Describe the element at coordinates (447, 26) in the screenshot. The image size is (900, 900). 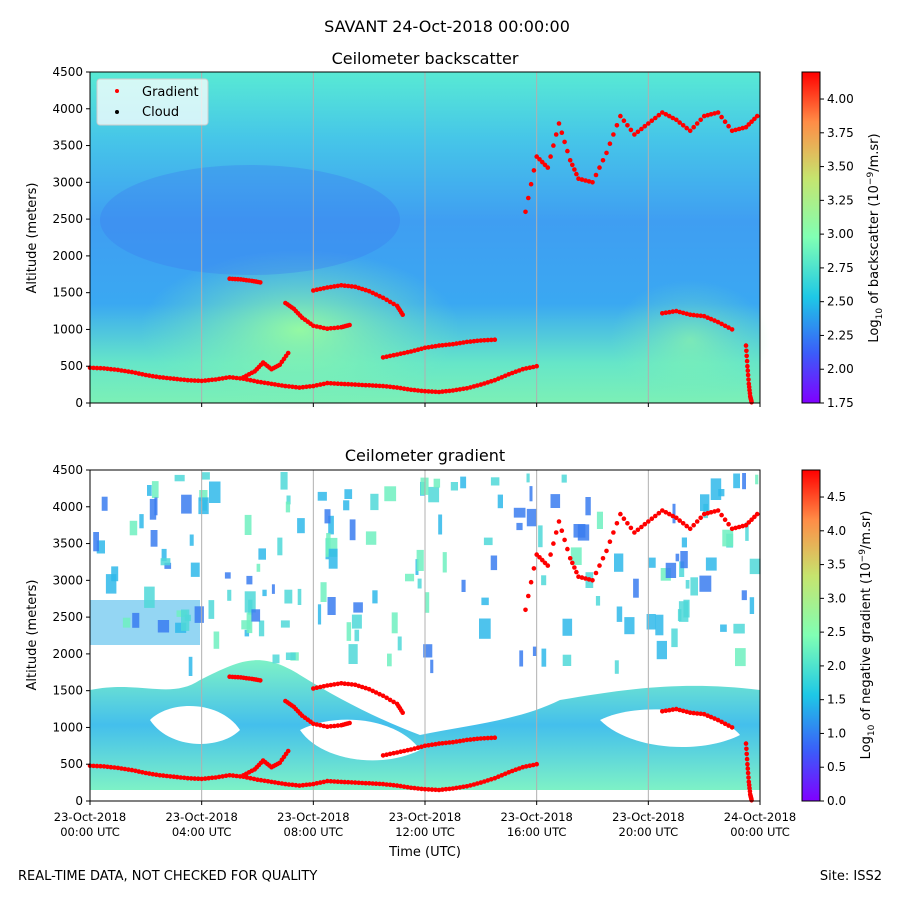
I see `figure-suptitle: SAVANT 24-Oct-2018 00:00:00` at that location.